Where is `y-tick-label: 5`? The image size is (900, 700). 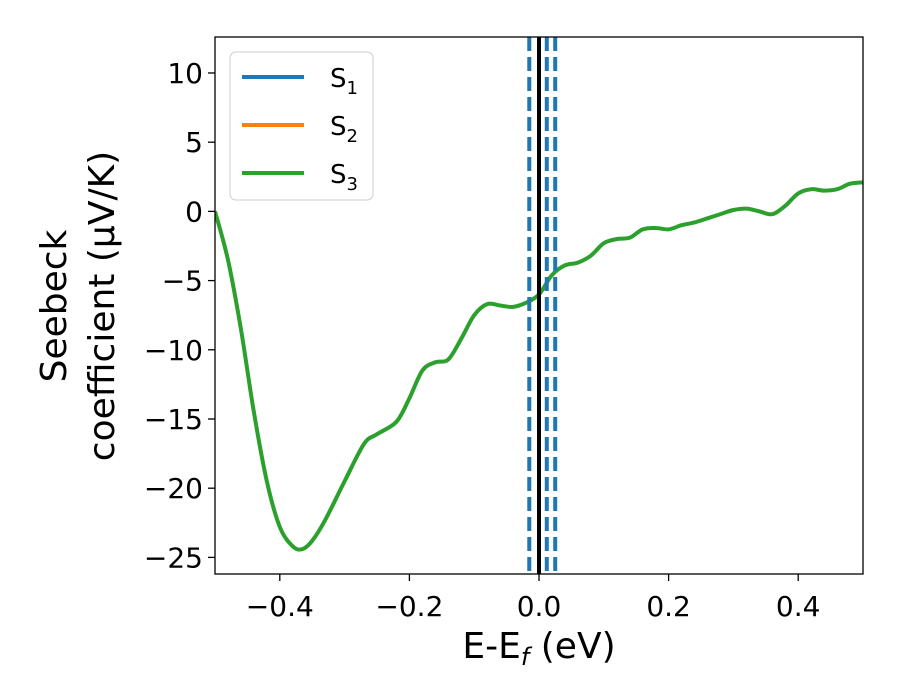
y-tick-label: 5 is located at coordinates (194, 142).